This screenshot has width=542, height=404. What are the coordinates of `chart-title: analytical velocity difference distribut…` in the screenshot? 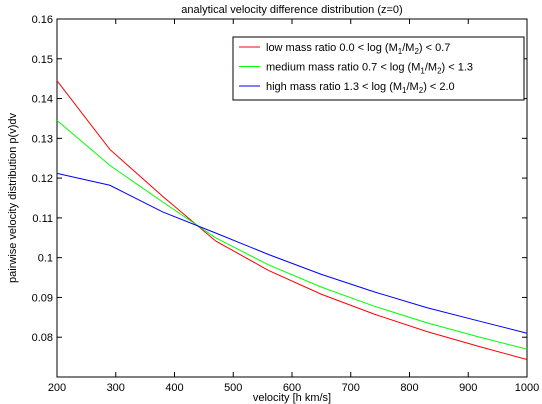 It's located at (291, 10).